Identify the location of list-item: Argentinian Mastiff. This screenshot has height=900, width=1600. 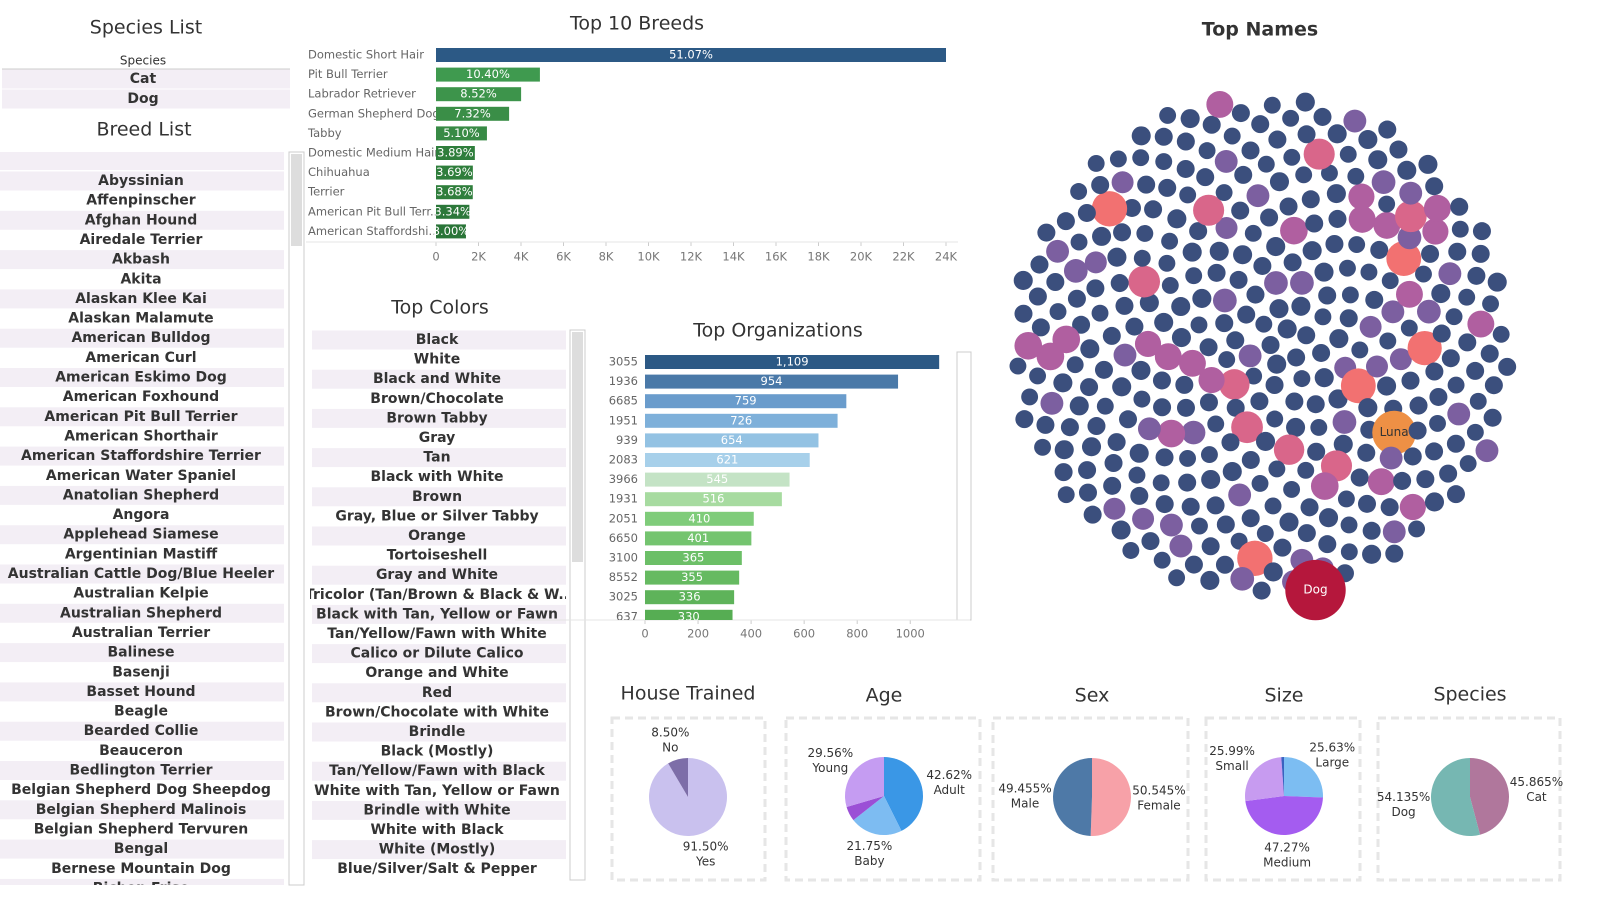
(141, 554).